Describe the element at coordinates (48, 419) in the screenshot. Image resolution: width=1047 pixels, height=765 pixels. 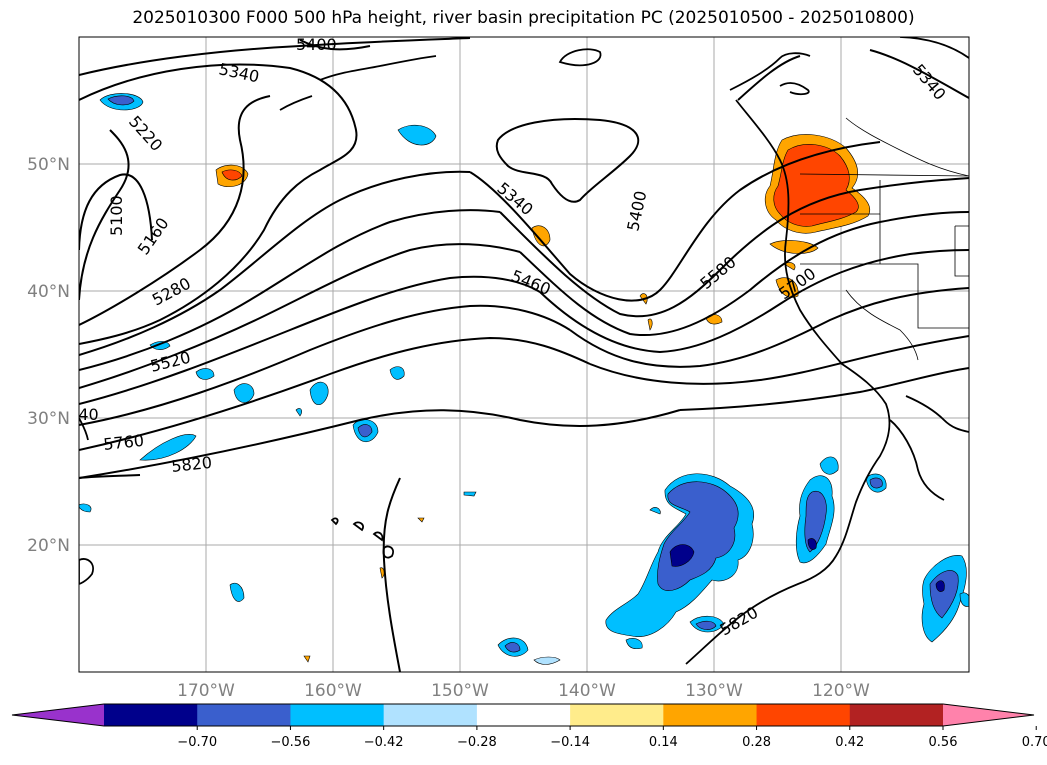
I see `lat-label-30n: 30°N` at that location.